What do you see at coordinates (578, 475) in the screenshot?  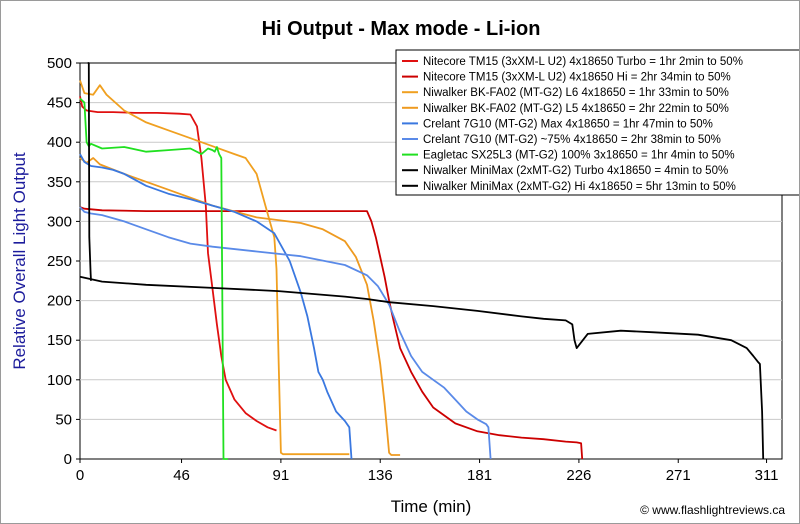 I see `x-tick-label: 226` at bounding box center [578, 475].